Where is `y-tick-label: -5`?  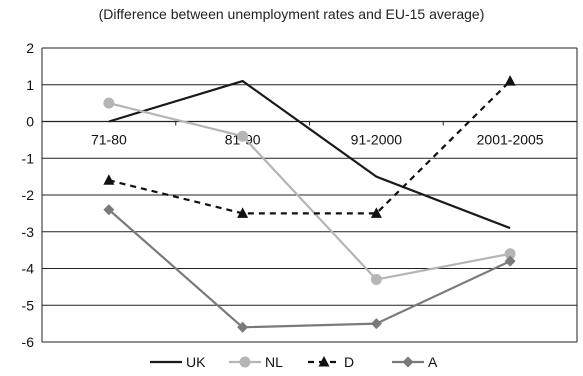
y-tick-label: -5 is located at coordinates (28, 305).